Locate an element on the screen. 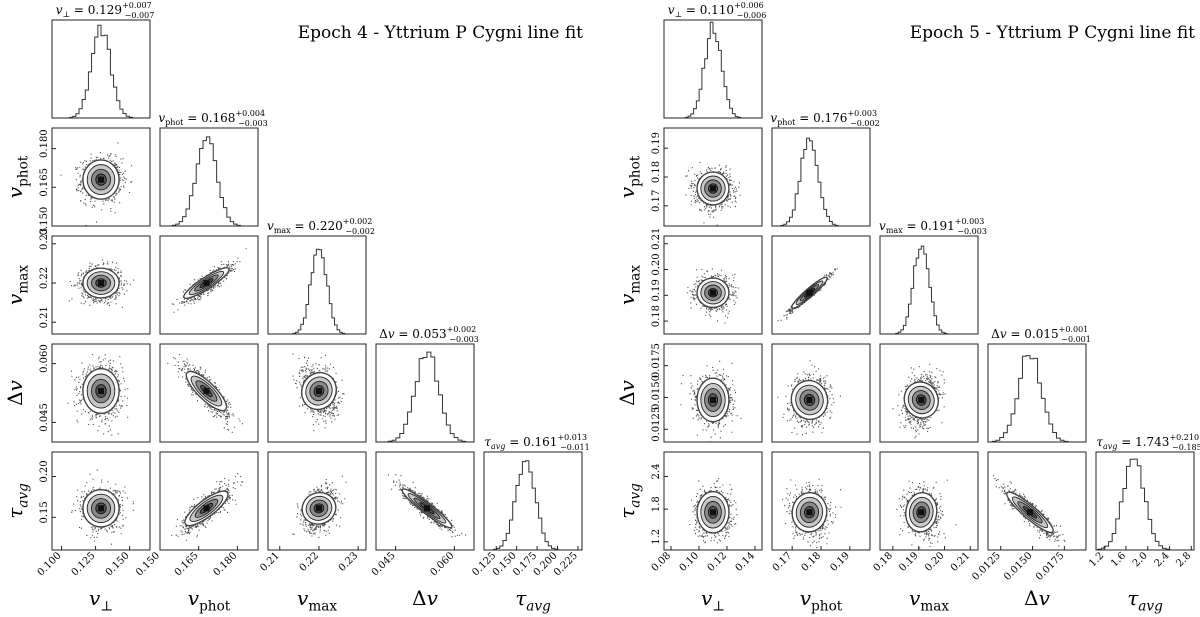 Image resolution: width=1200 pixels, height=617 pixels. x-tick-label: 2.4 is located at coordinates (1162, 559).